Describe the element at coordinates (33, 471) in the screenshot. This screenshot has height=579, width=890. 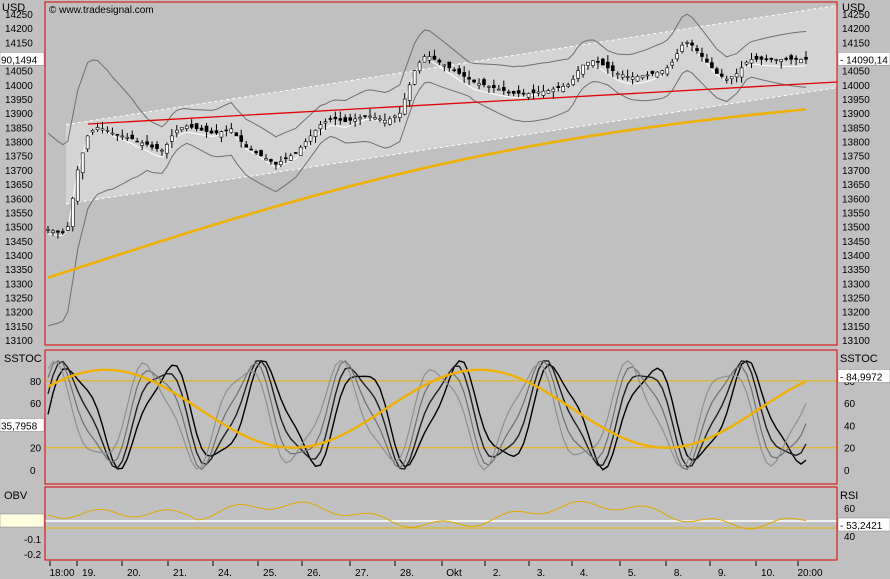
I see `sstoc-axis-left-label: 0` at that location.